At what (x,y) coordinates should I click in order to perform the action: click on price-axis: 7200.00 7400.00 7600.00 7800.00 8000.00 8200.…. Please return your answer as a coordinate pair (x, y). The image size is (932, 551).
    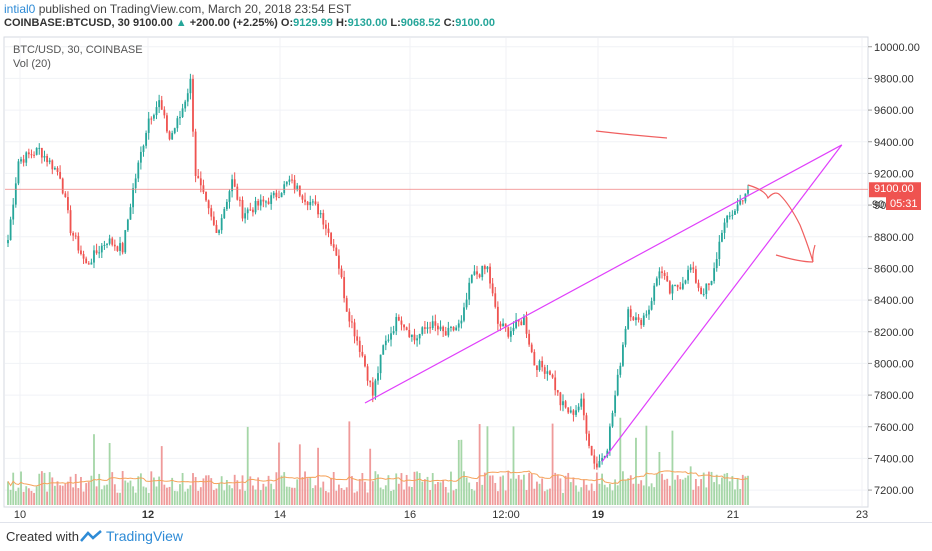
    Looking at the image, I should click on (894, 269).